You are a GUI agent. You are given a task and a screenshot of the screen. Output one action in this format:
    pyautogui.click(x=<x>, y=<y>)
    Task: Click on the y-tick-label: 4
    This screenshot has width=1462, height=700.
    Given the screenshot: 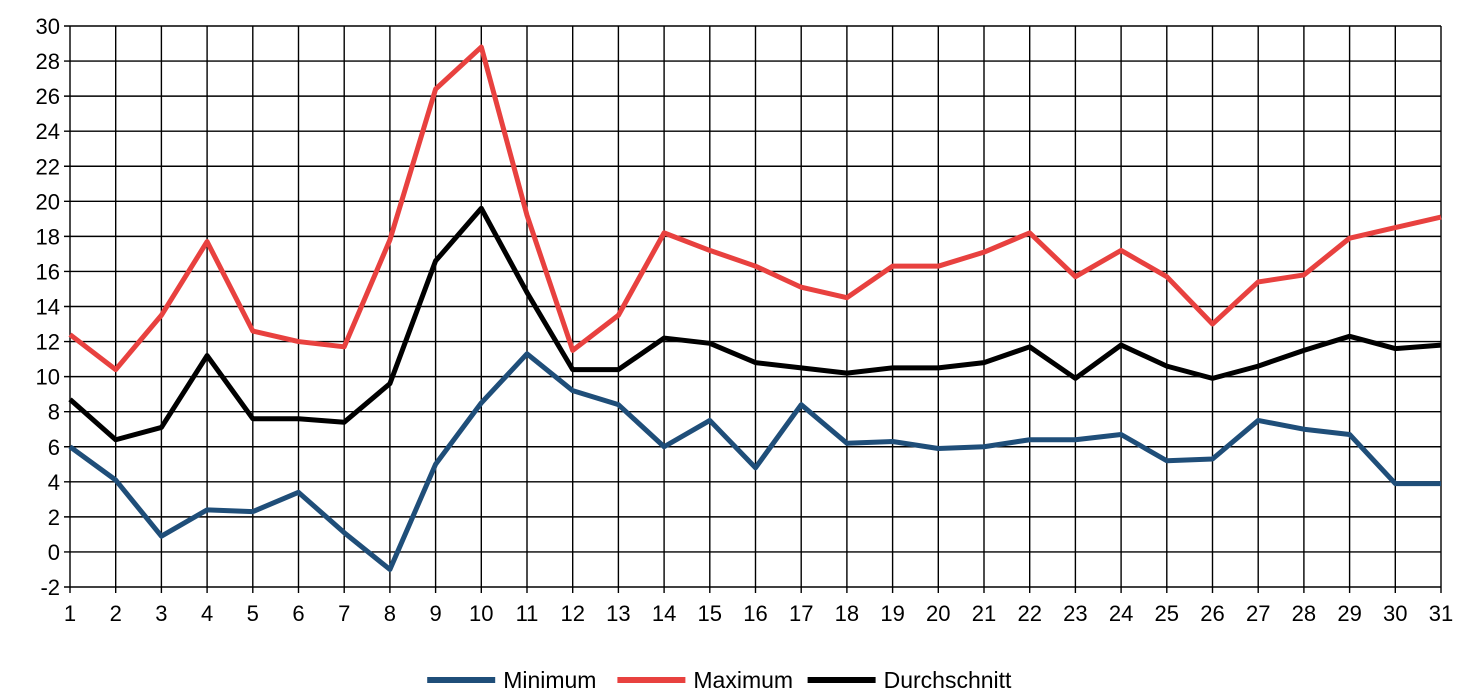 What is the action you would take?
    pyautogui.click(x=54, y=482)
    